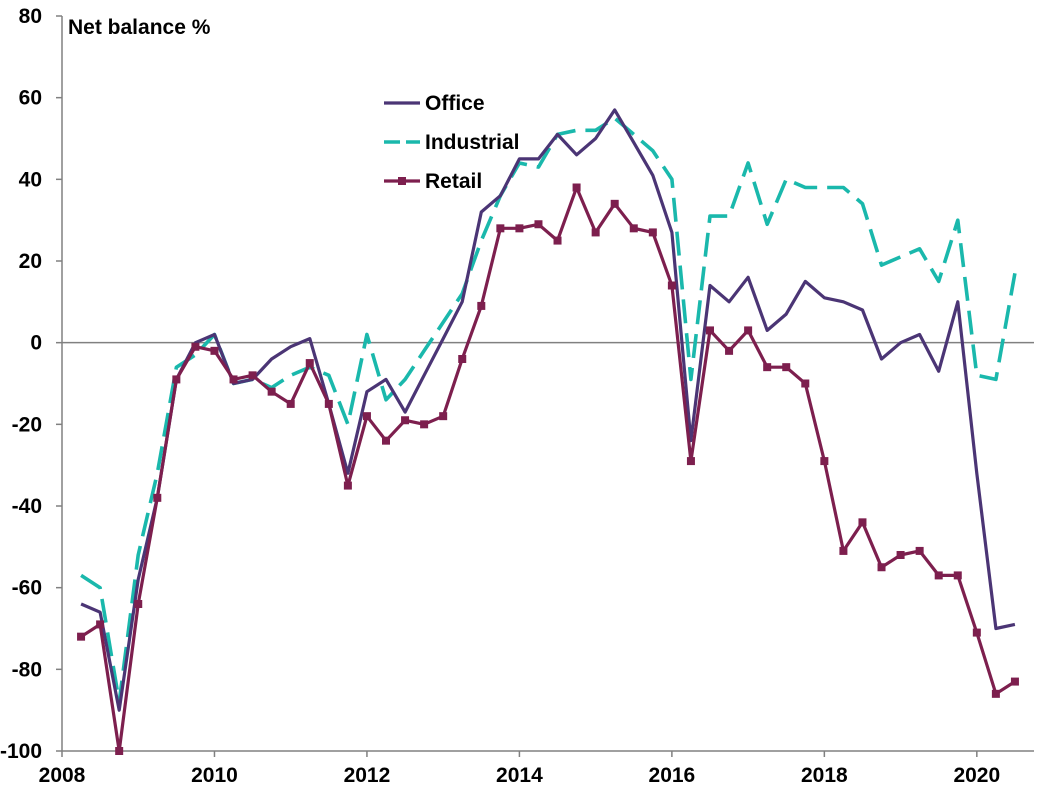 The image size is (1046, 797). Describe the element at coordinates (824, 775) in the screenshot. I see `x-tick-label: 2018` at that location.